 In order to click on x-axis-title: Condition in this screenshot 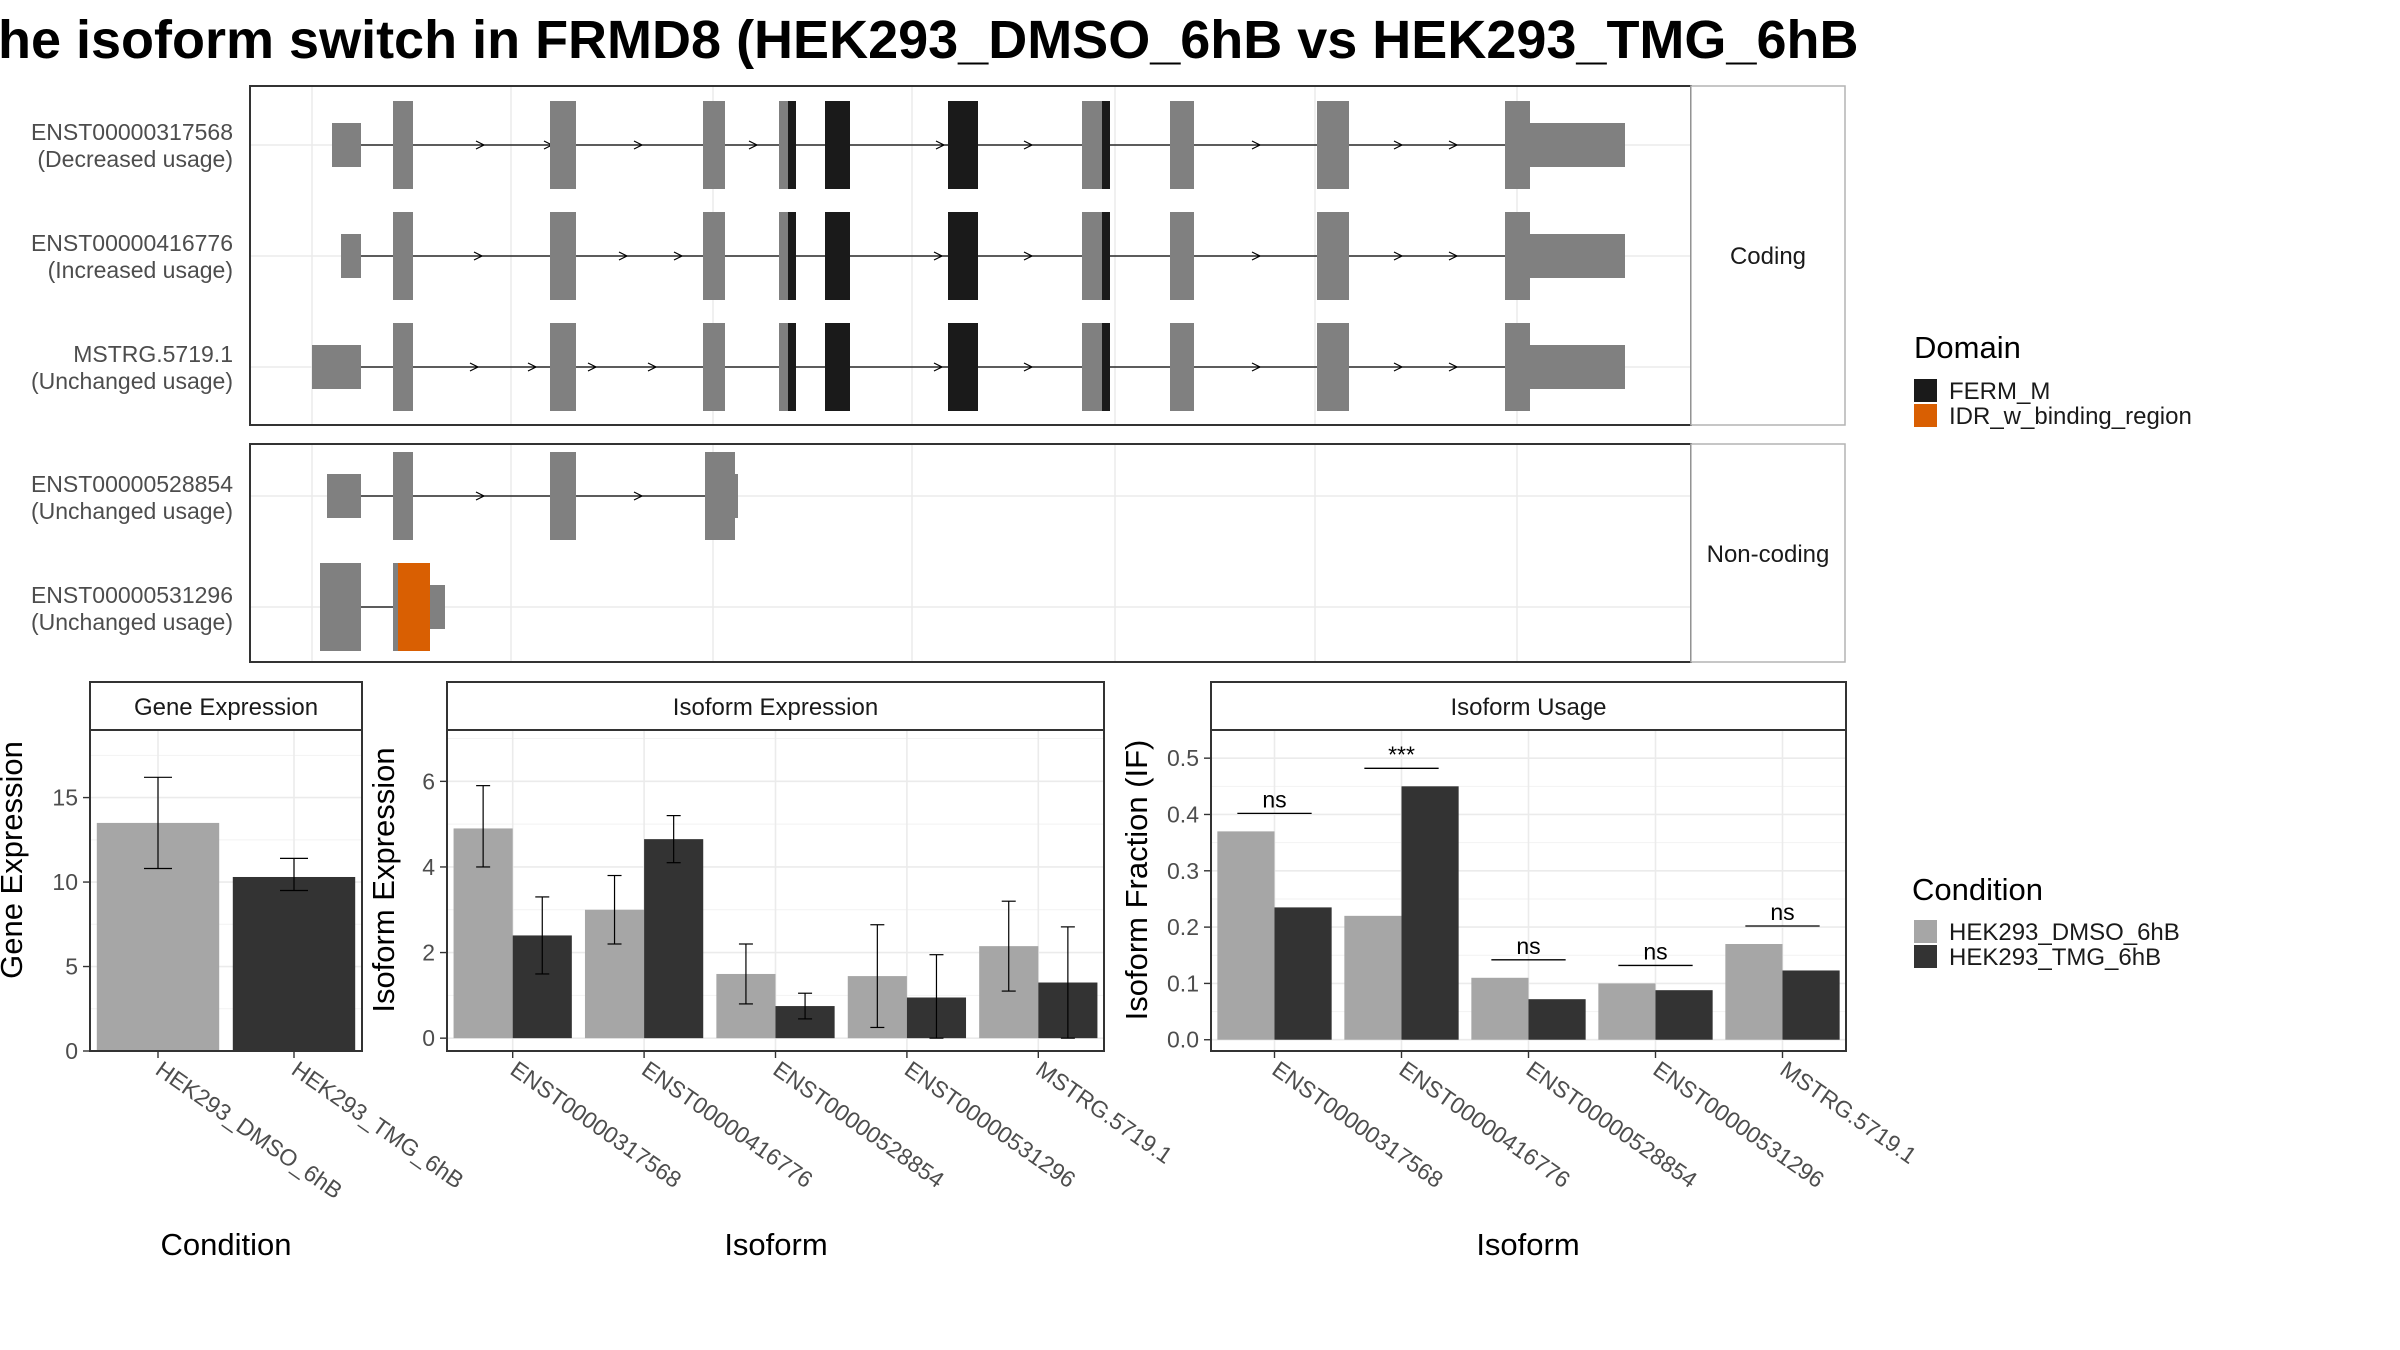, I will do `click(226, 1244)`.